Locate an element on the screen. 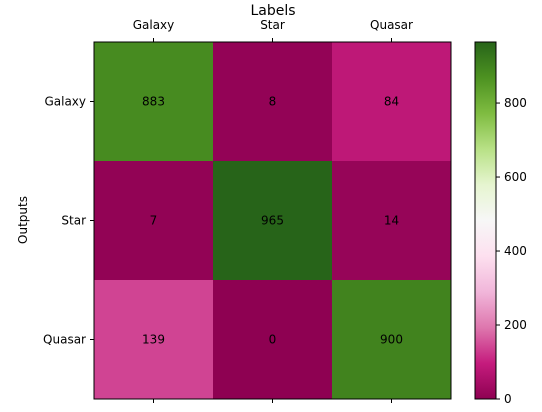 Image resolution: width=542 pixels, height=412 pixels. y-tick-label: Galaxy is located at coordinates (65, 102).